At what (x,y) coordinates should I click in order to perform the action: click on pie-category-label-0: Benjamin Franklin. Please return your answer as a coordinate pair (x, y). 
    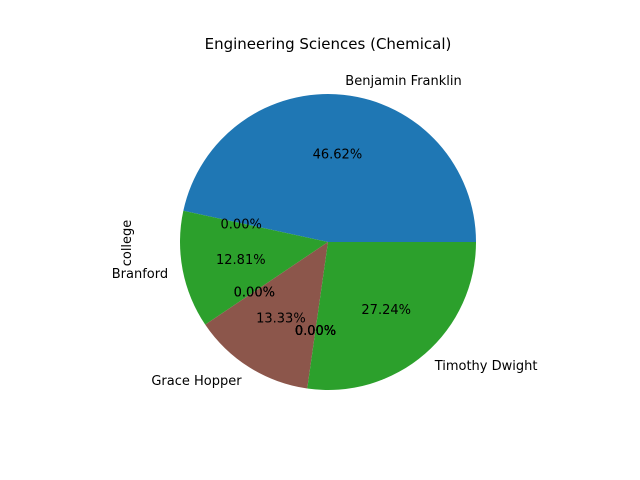
    Looking at the image, I should click on (403, 81).